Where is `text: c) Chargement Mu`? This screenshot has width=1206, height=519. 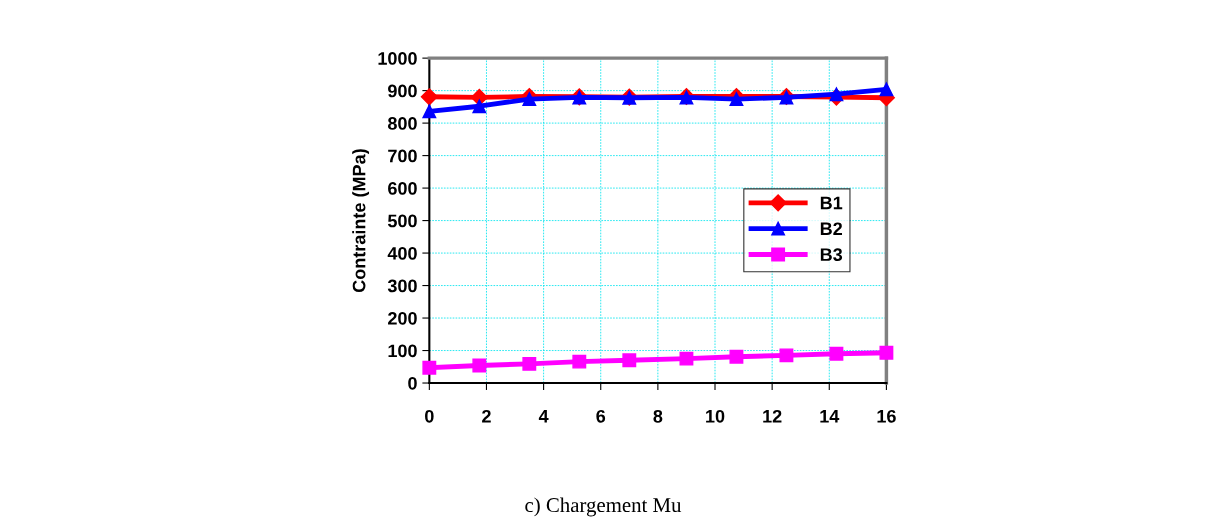
text: c) Chargement Mu is located at coordinates (603, 507).